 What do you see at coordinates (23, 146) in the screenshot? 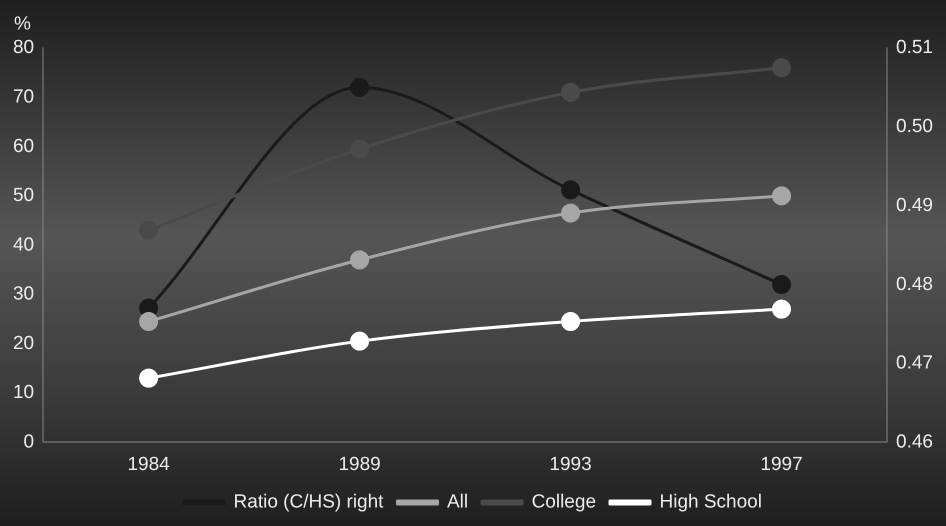
I see `y-tick-label: 60` at bounding box center [23, 146].